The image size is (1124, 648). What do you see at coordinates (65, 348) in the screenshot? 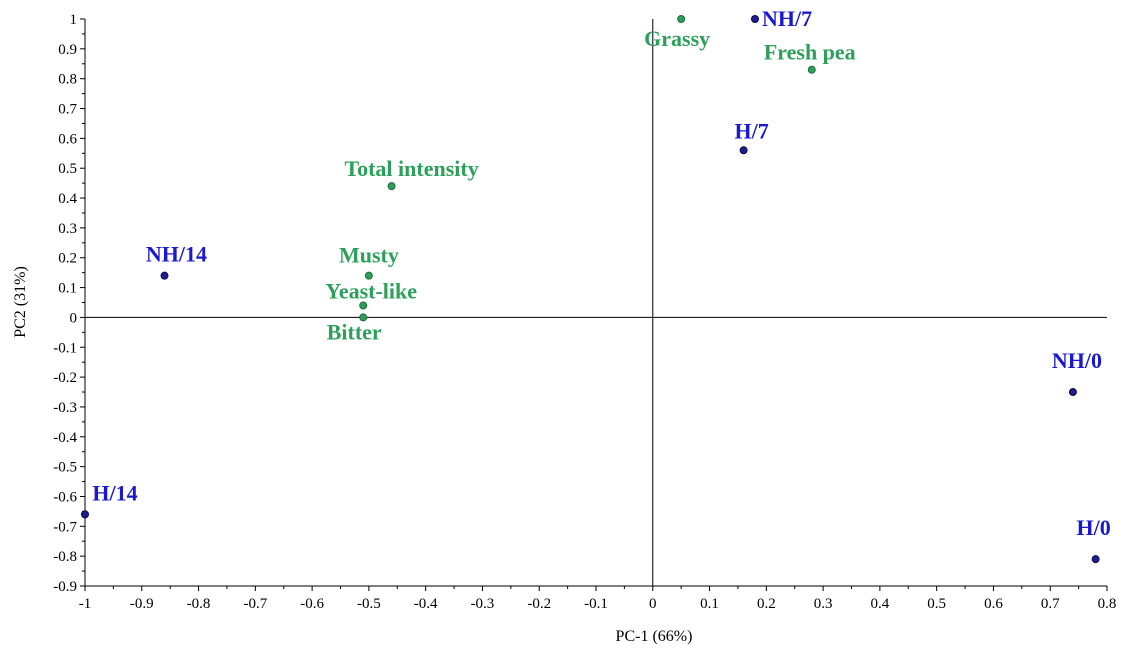
I see `y-tick-label: -0.1` at bounding box center [65, 348].